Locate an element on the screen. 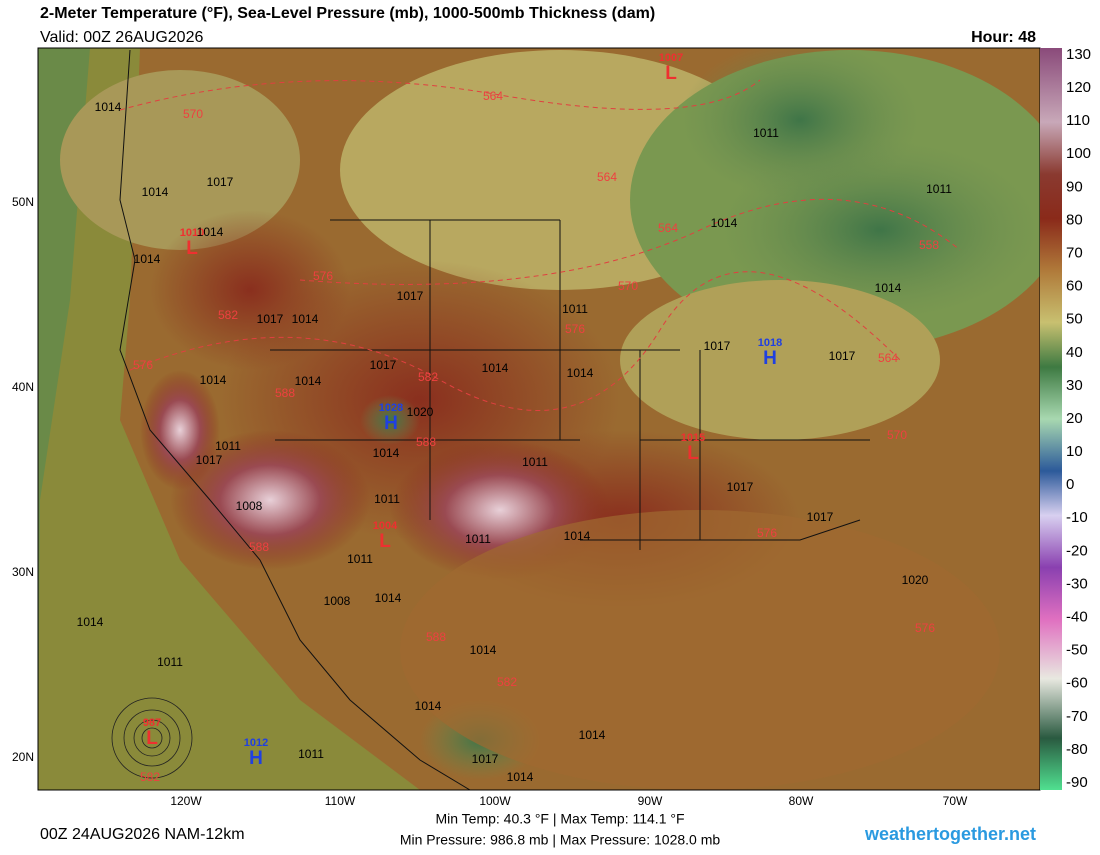 This screenshot has height=855, width=1100. colorbar-tick-label: -90 is located at coordinates (1077, 782).